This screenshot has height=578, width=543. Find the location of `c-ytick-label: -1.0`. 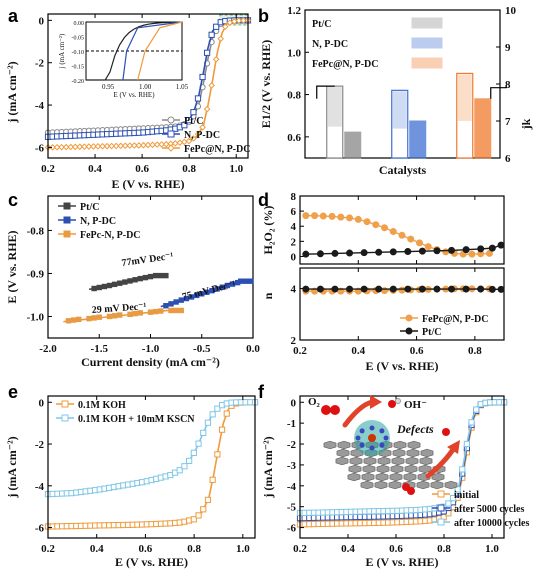

c-ytick-label: -1.0 is located at coordinates (36, 317).